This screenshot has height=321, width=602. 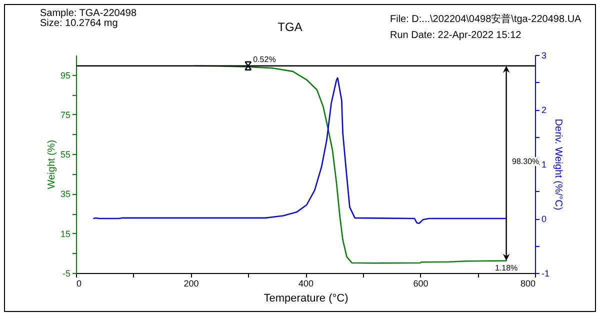 What do you see at coordinates (306, 298) in the screenshot?
I see `x-axis-title: Temperature (°C)` at bounding box center [306, 298].